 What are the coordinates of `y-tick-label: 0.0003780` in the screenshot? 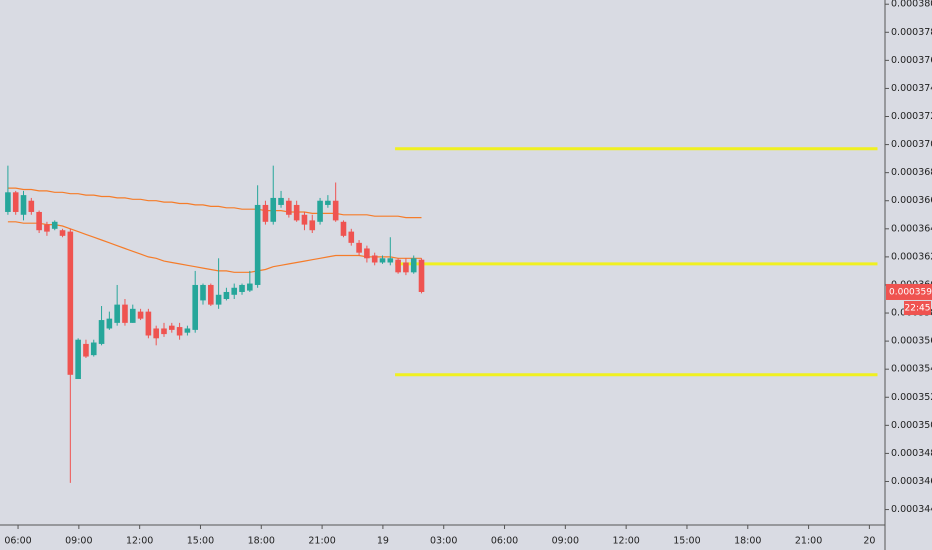 It's located at (911, 32).